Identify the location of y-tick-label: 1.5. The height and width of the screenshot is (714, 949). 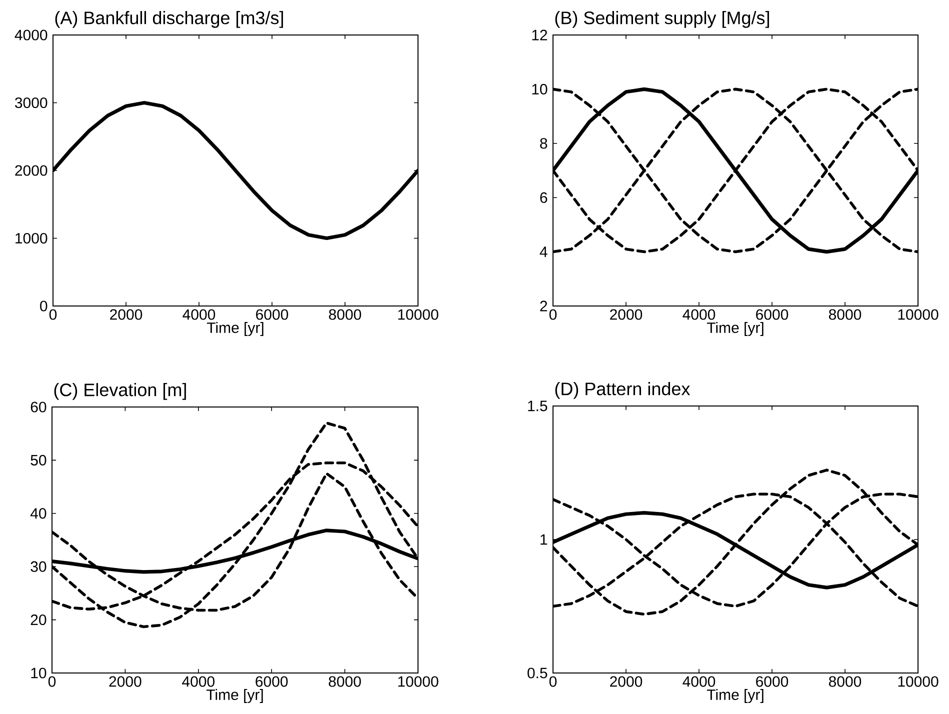
(538, 406).